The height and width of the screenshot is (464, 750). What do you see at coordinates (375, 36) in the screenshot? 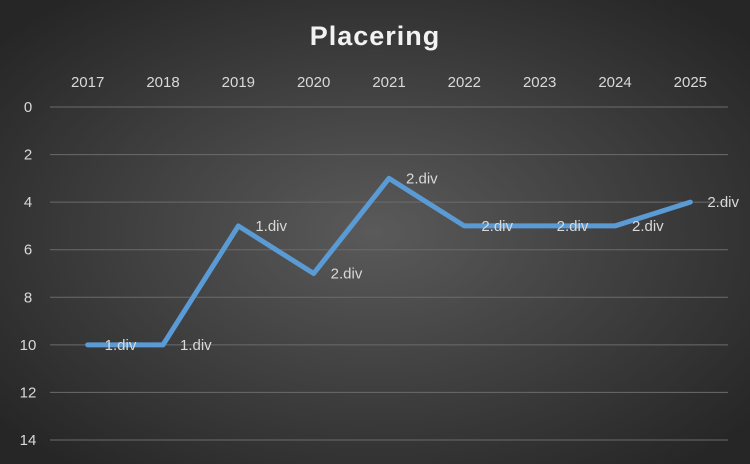
I see `chart-title: Placering` at bounding box center [375, 36].